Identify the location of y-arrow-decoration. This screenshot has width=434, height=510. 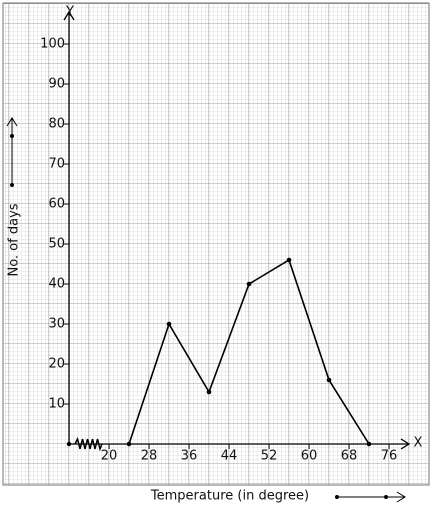
(12, 151).